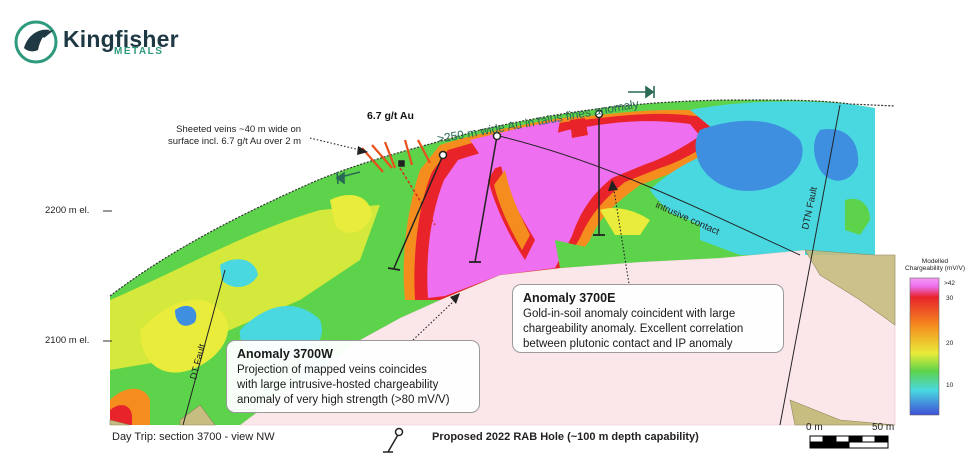  What do you see at coordinates (924, 346) in the screenshot?
I see `legend-color-bar` at bounding box center [924, 346].